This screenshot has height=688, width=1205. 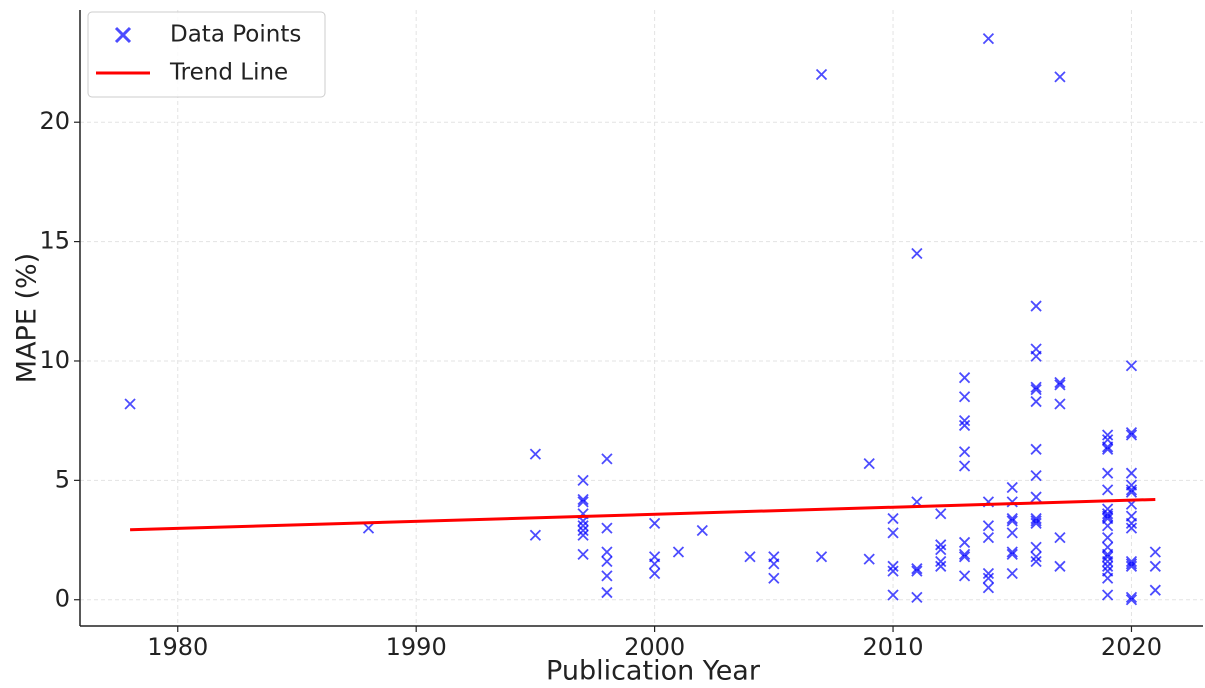 What do you see at coordinates (123, 35) in the screenshot?
I see `legend-marker` at bounding box center [123, 35].